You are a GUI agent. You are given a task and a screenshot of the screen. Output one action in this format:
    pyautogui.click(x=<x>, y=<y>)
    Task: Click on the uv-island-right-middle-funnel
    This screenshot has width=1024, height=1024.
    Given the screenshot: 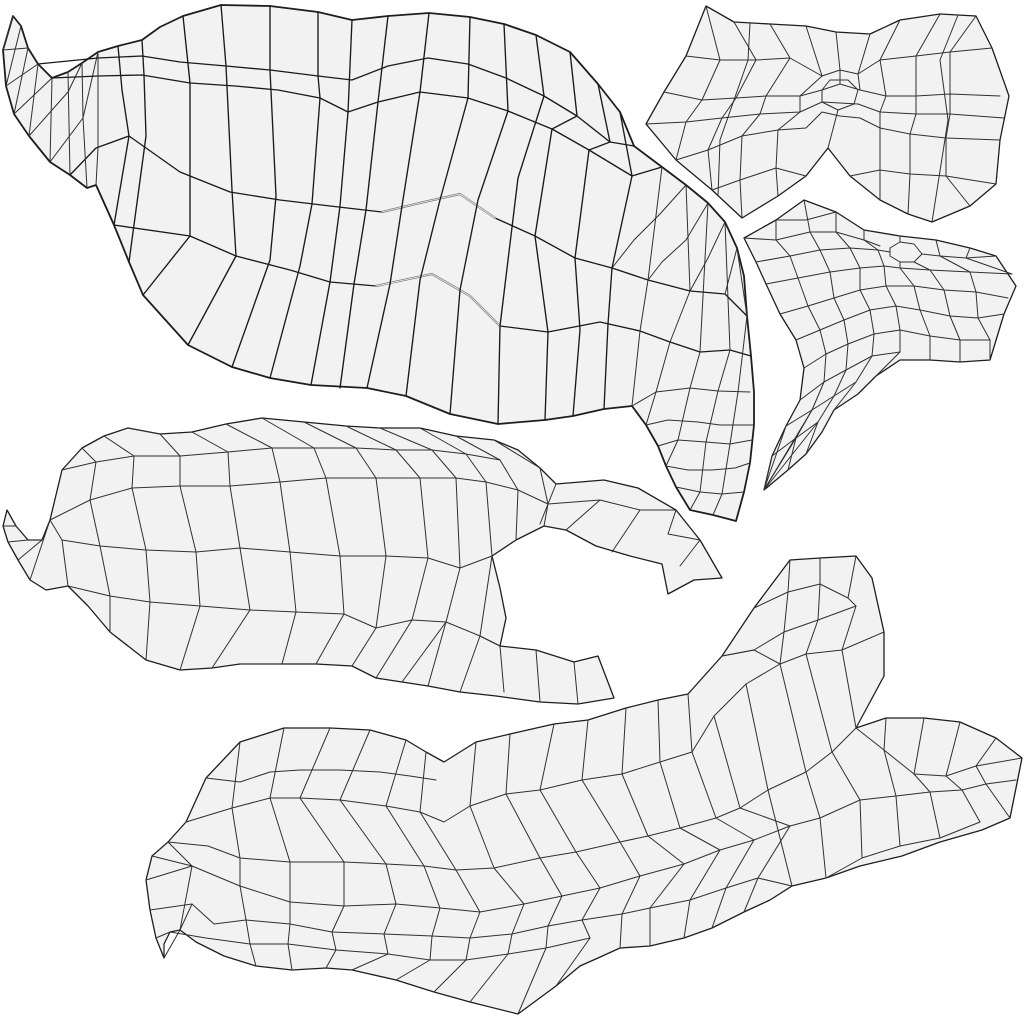 What is the action you would take?
    pyautogui.click(x=880, y=345)
    